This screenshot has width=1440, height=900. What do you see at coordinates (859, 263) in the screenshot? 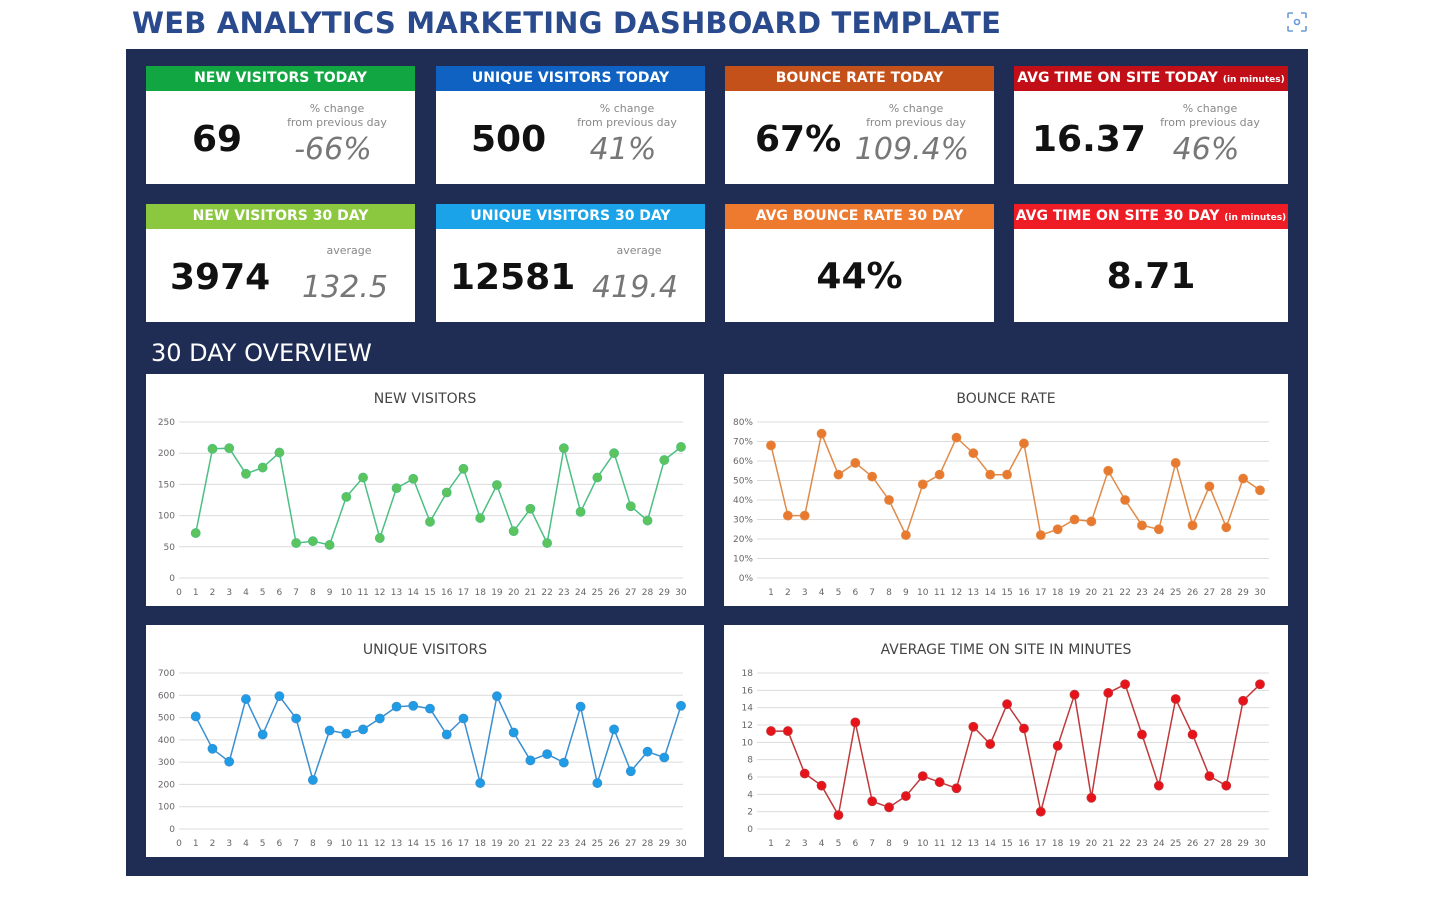
I see `card-avg-bounce-30day: AVG BOUNCE RATE 30 DAY 44%` at bounding box center [859, 263].